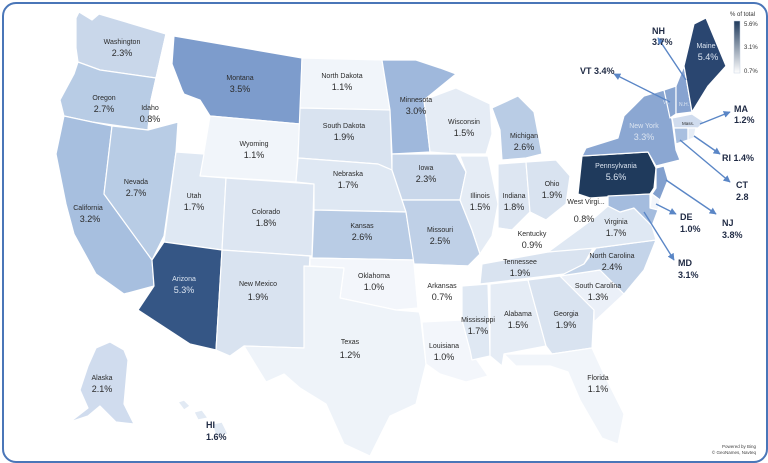 The image size is (768, 463). I want to click on label-ga-name: Georgia, so click(566, 314).